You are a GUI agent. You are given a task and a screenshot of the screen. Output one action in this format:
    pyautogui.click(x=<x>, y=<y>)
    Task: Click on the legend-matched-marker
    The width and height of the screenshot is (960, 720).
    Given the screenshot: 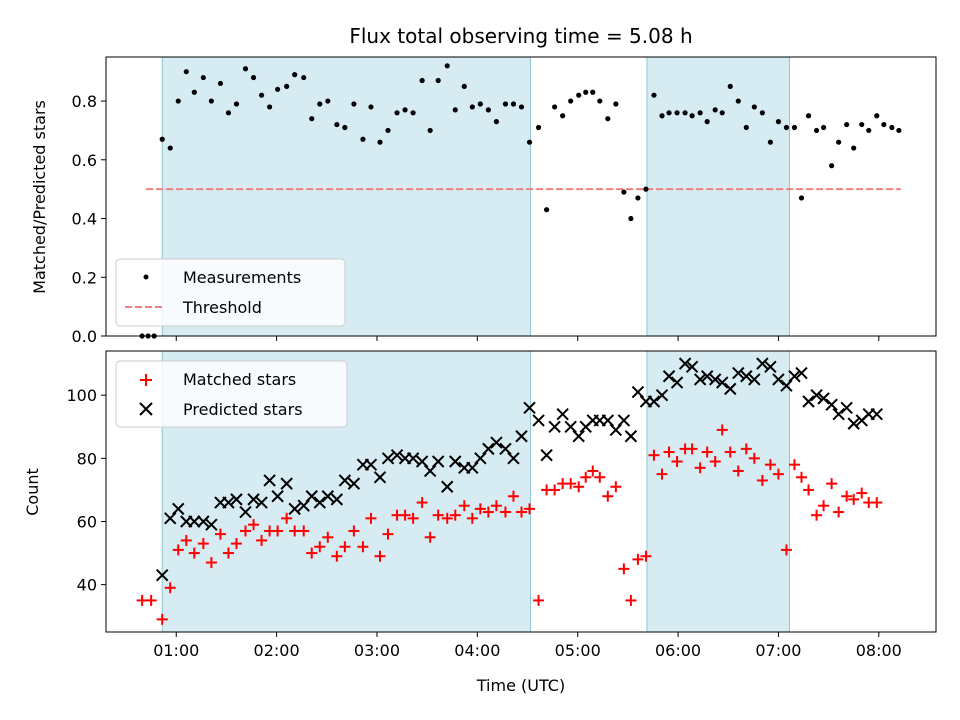 What is the action you would take?
    pyautogui.click(x=146, y=380)
    